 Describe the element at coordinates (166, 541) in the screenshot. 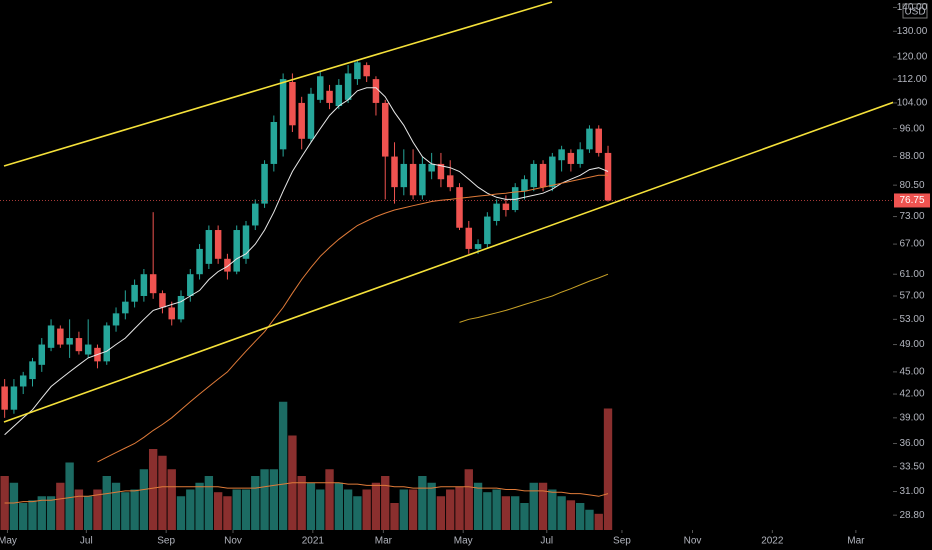

I see `x-tick-label: Sep` at that location.